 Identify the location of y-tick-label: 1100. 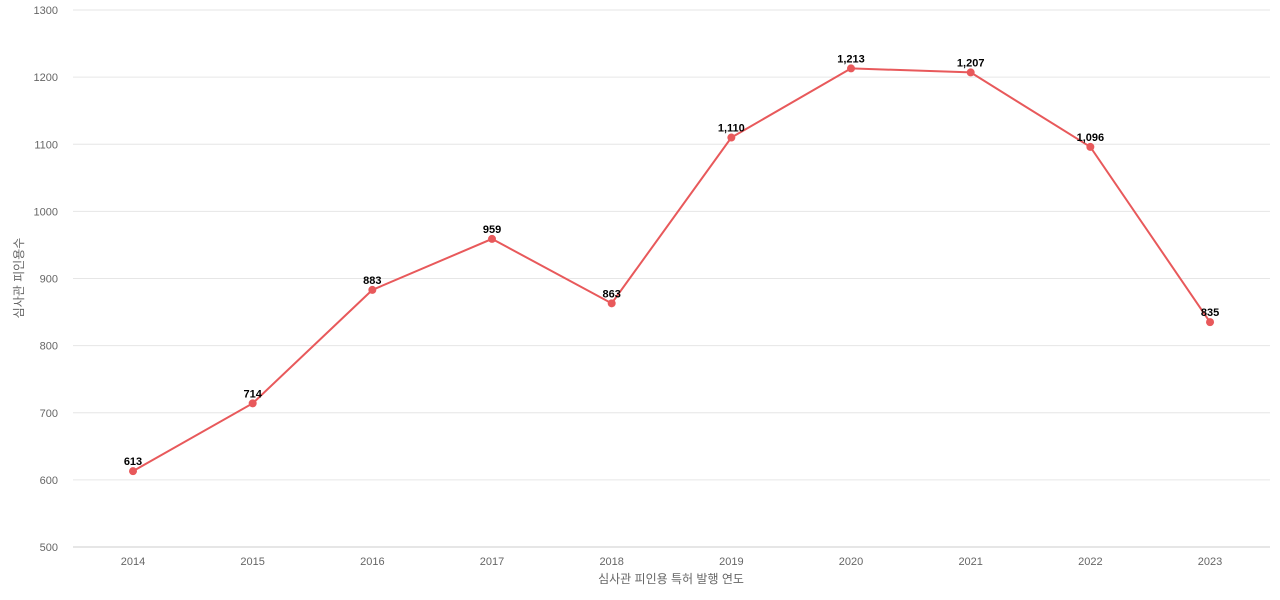
(46, 145).